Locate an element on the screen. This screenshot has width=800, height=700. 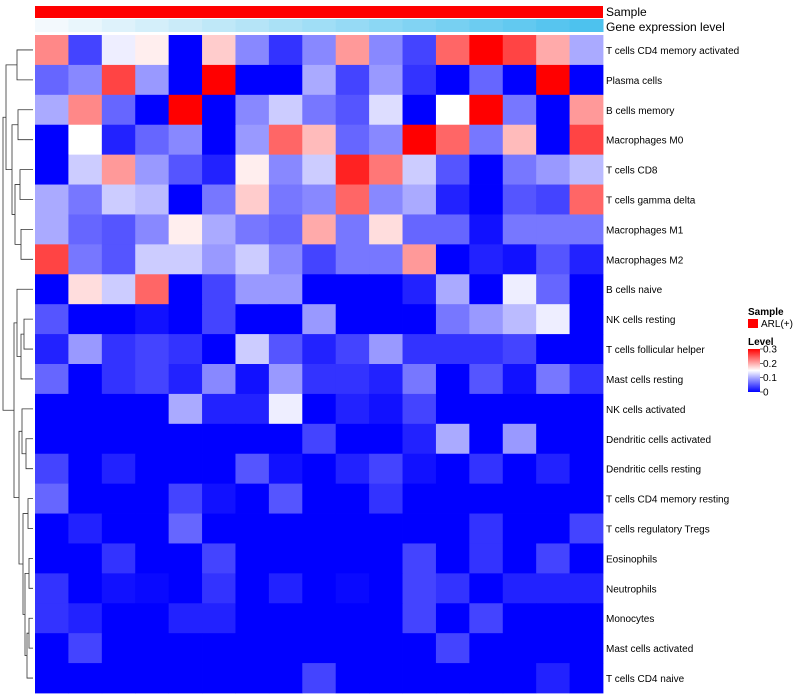
legend-sample-title: Sample is located at coordinates (766, 312).